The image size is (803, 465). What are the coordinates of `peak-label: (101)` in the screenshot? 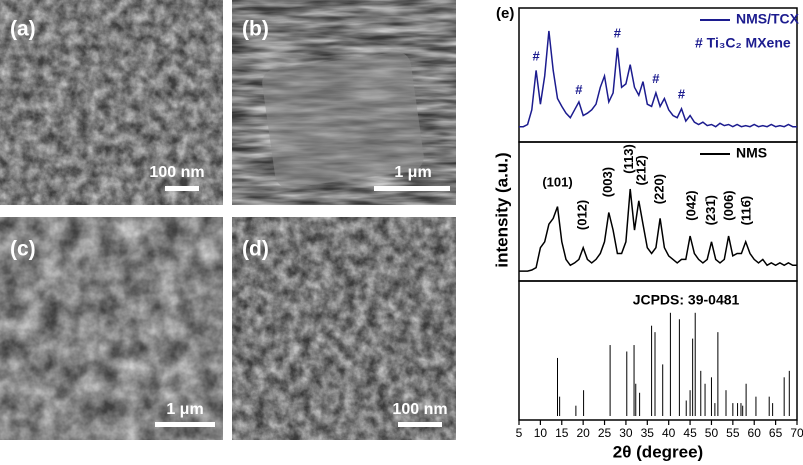 It's located at (557, 182).